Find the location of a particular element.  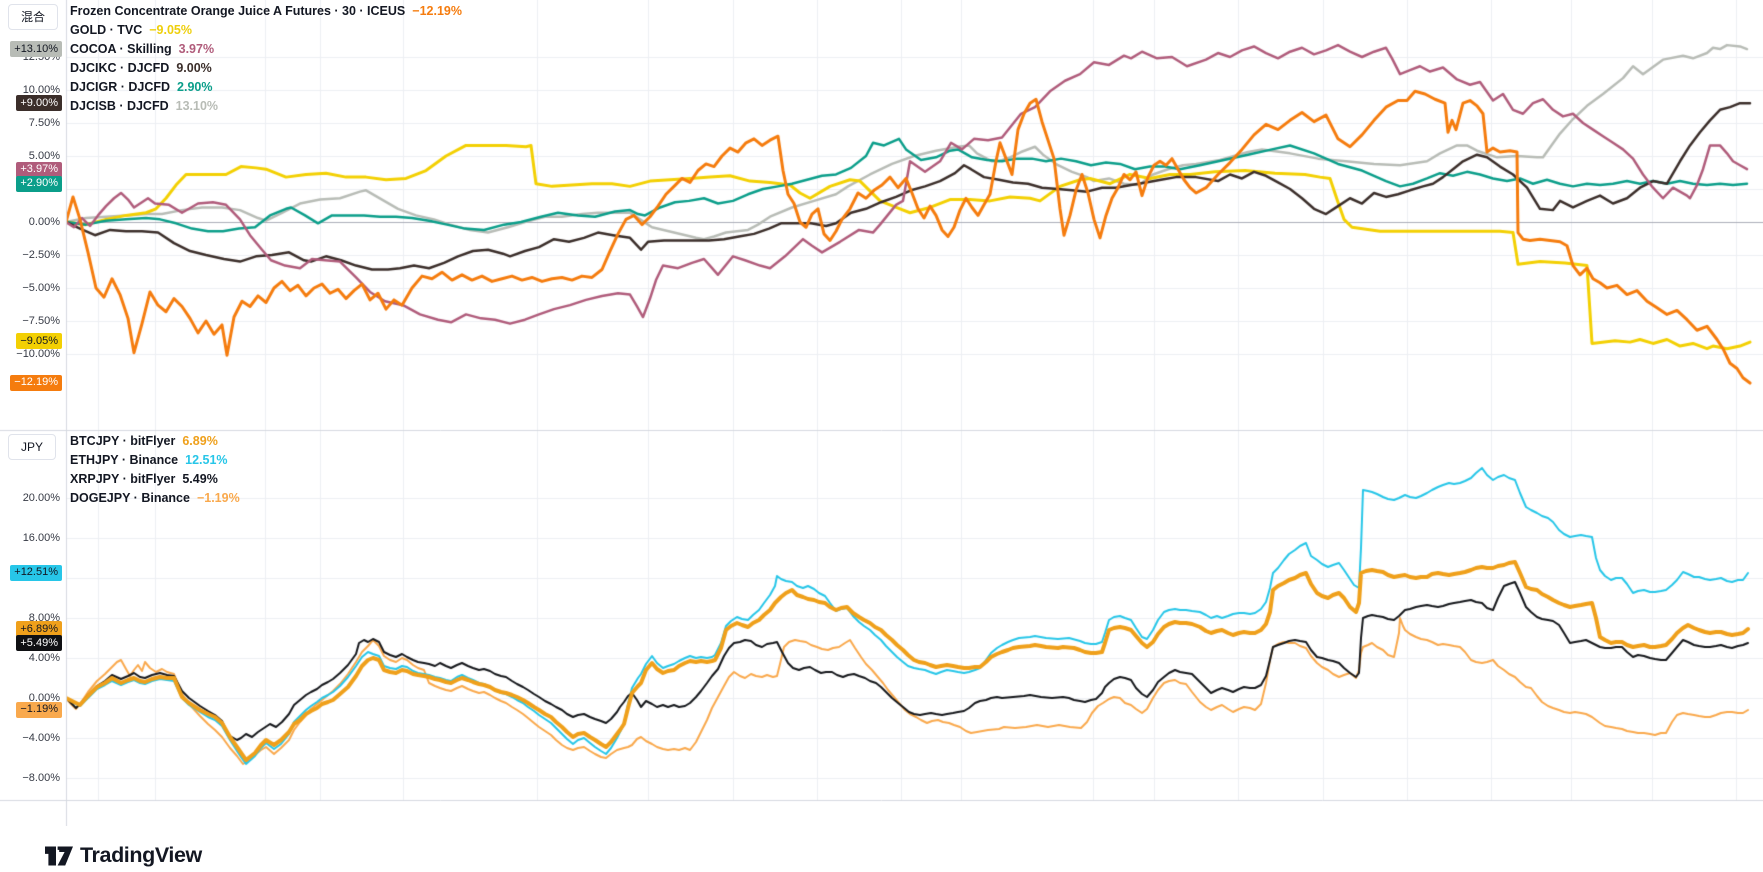

price-badge: −1.19% is located at coordinates (39, 709).